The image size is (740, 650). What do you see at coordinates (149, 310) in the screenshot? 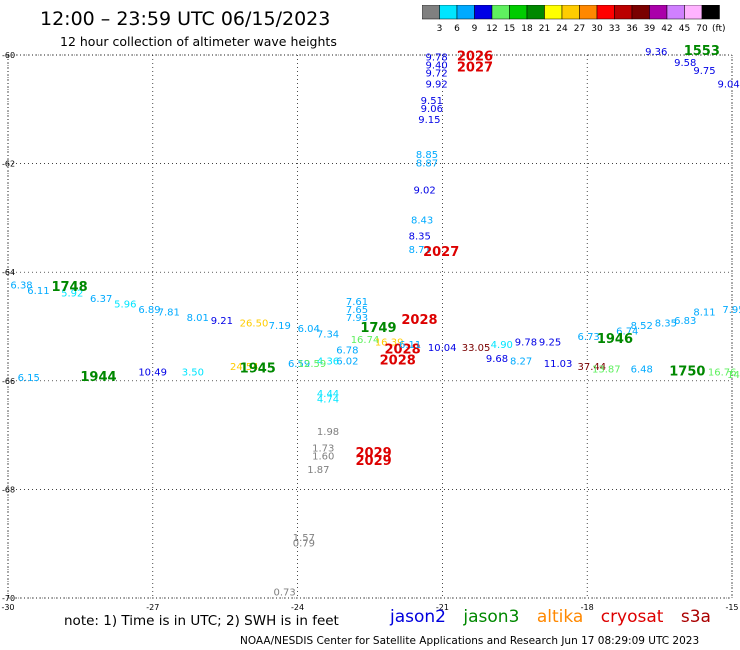
I see `wave-height-reading: 6.89` at bounding box center [149, 310].